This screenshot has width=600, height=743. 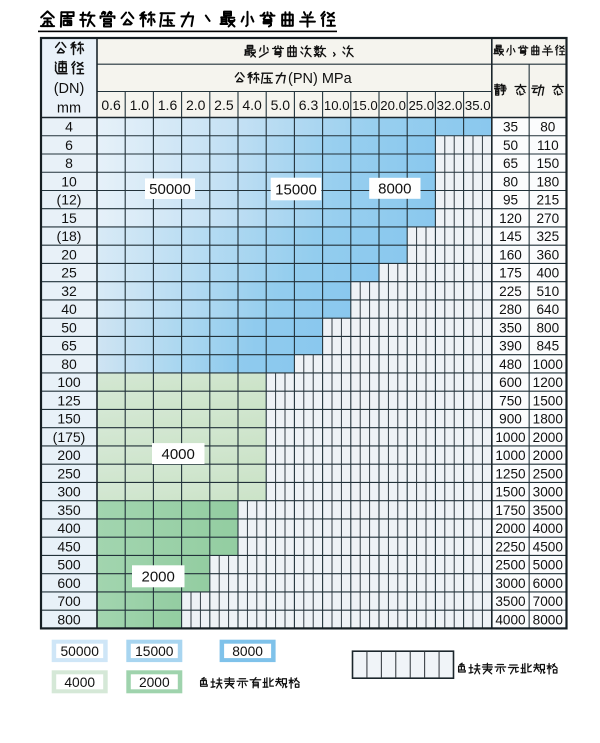 I want to click on svg-text: 3000, so click(x=548, y=492).